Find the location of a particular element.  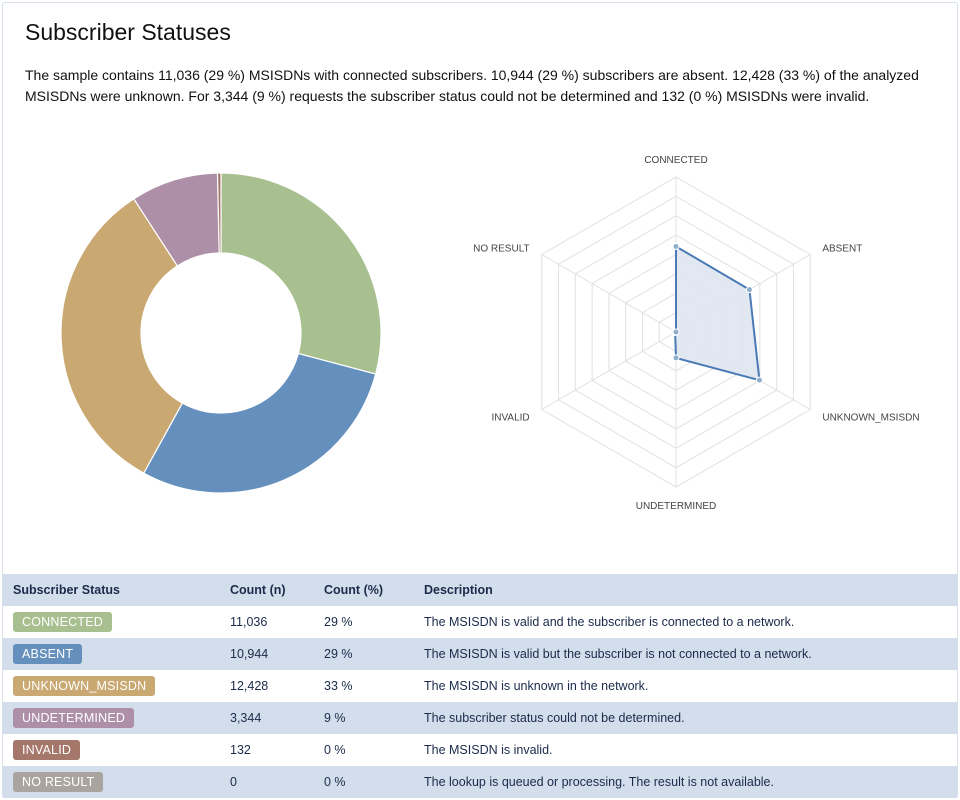

donut-slice-unknown-msisdn is located at coordinates (122, 336).